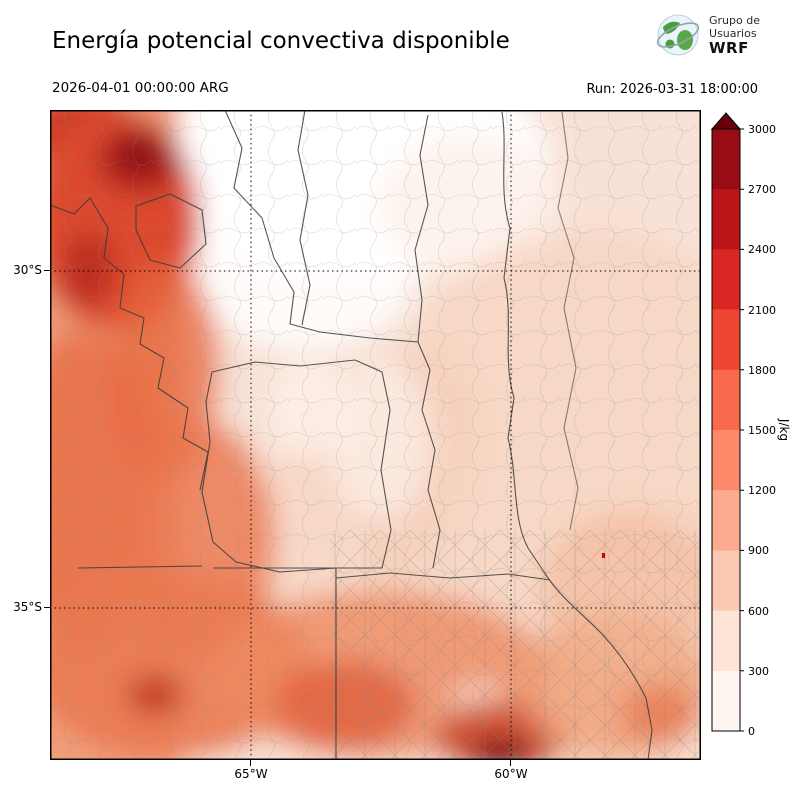 The image size is (800, 800). What do you see at coordinates (762, 490) in the screenshot?
I see `colorbar-tick-1200: 1200` at bounding box center [762, 490].